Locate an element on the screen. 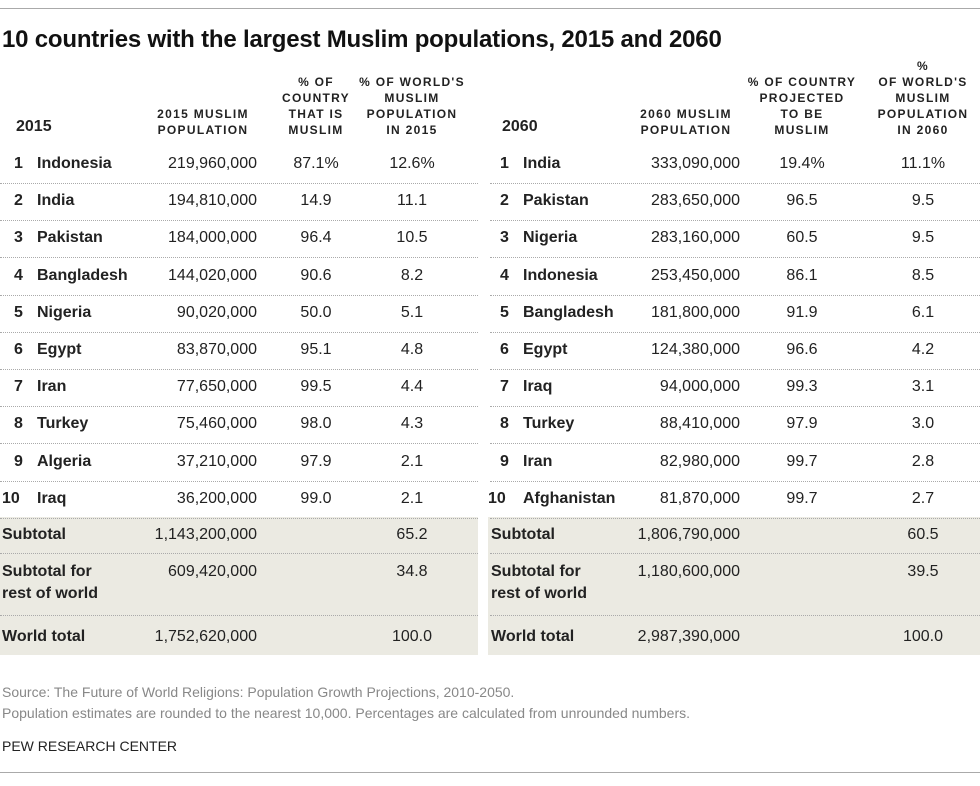  muslim-population: 253,450,000 is located at coordinates (695, 275).